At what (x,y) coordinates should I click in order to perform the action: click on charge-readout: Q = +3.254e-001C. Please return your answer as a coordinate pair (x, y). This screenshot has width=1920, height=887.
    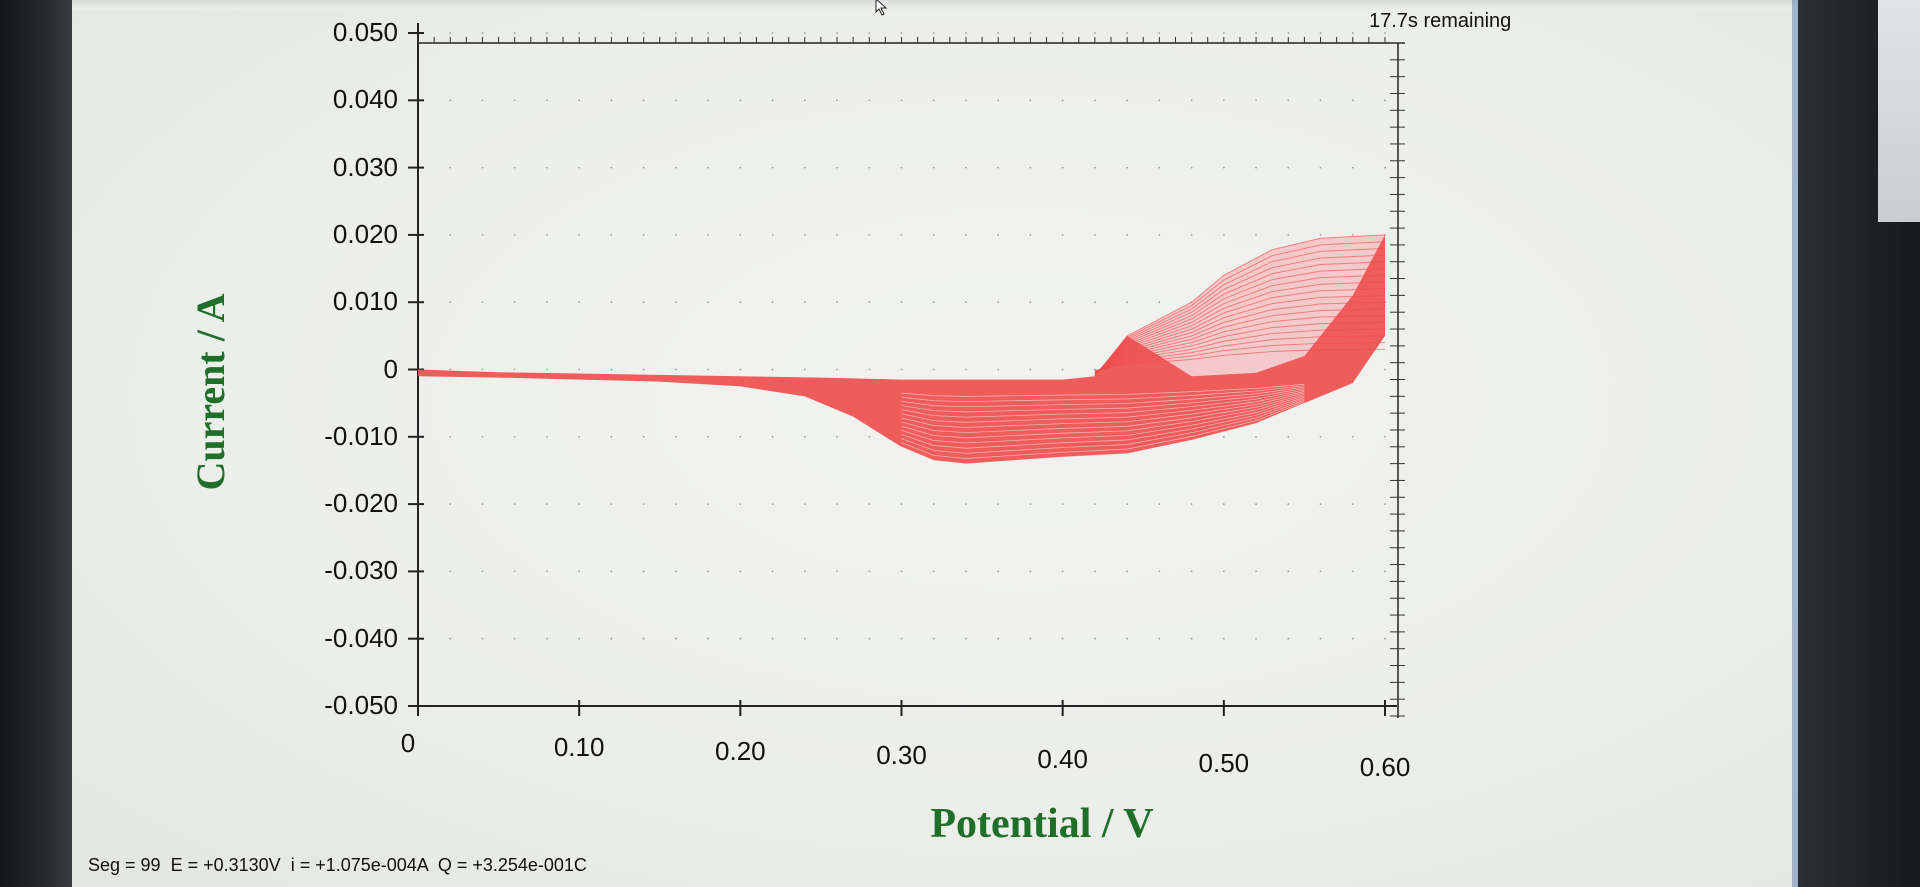
    Looking at the image, I should click on (512, 865).